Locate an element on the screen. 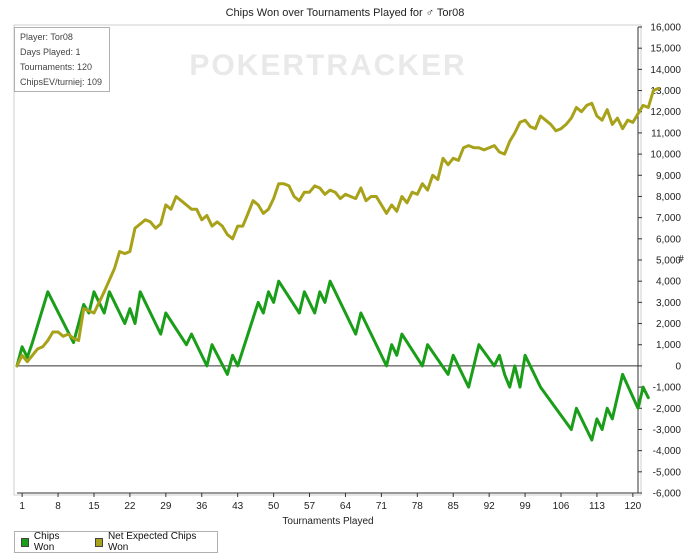 The height and width of the screenshot is (560, 700). legend-label-net-expected: Net Expected Chips Won is located at coordinates (152, 542).